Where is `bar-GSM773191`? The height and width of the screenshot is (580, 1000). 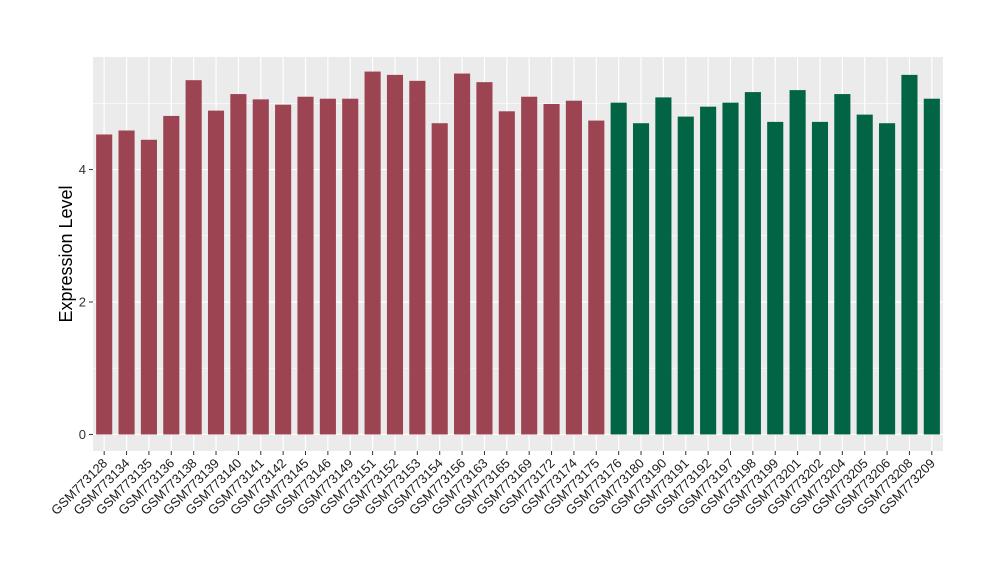
bar-GSM773191 is located at coordinates (685, 275).